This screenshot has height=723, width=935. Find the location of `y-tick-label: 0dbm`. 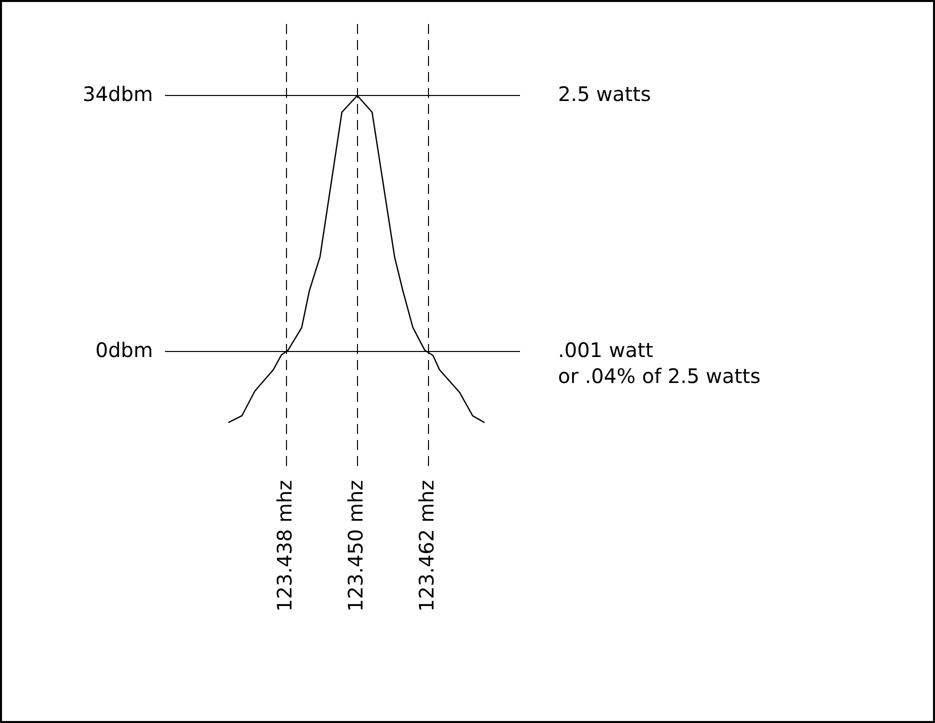

y-tick-label: 0dbm is located at coordinates (124, 350).